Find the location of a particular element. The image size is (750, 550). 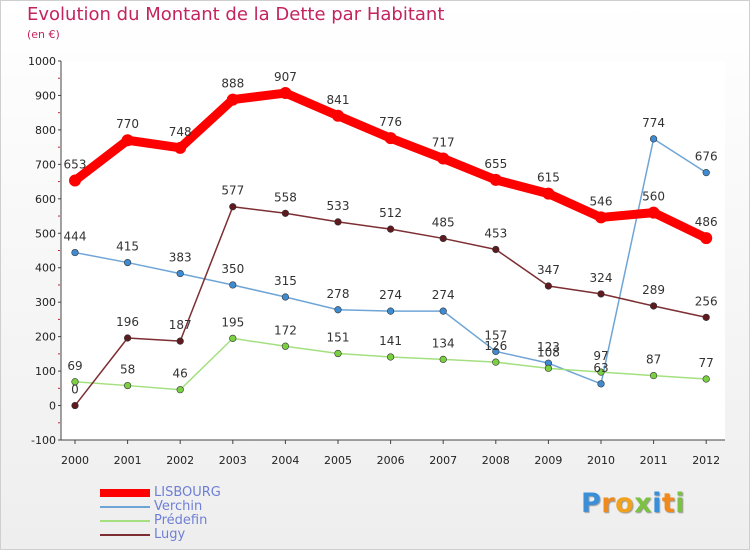

x-tick-label: 2001 is located at coordinates (128, 460).